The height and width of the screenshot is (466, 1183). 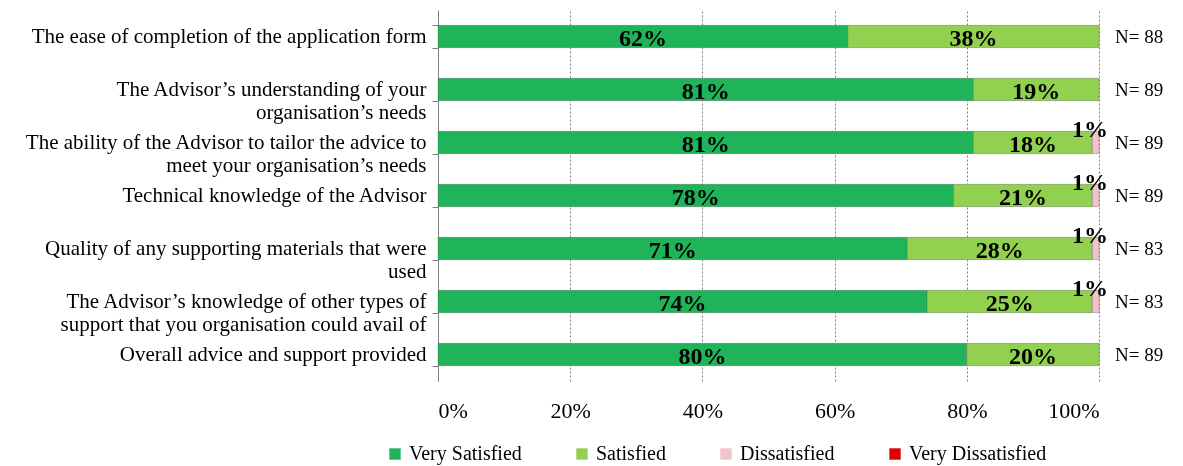 What do you see at coordinates (271, 100) in the screenshot?
I see `y-tick-label: The Advisor’s understanding of your organisation’s needs` at bounding box center [271, 100].